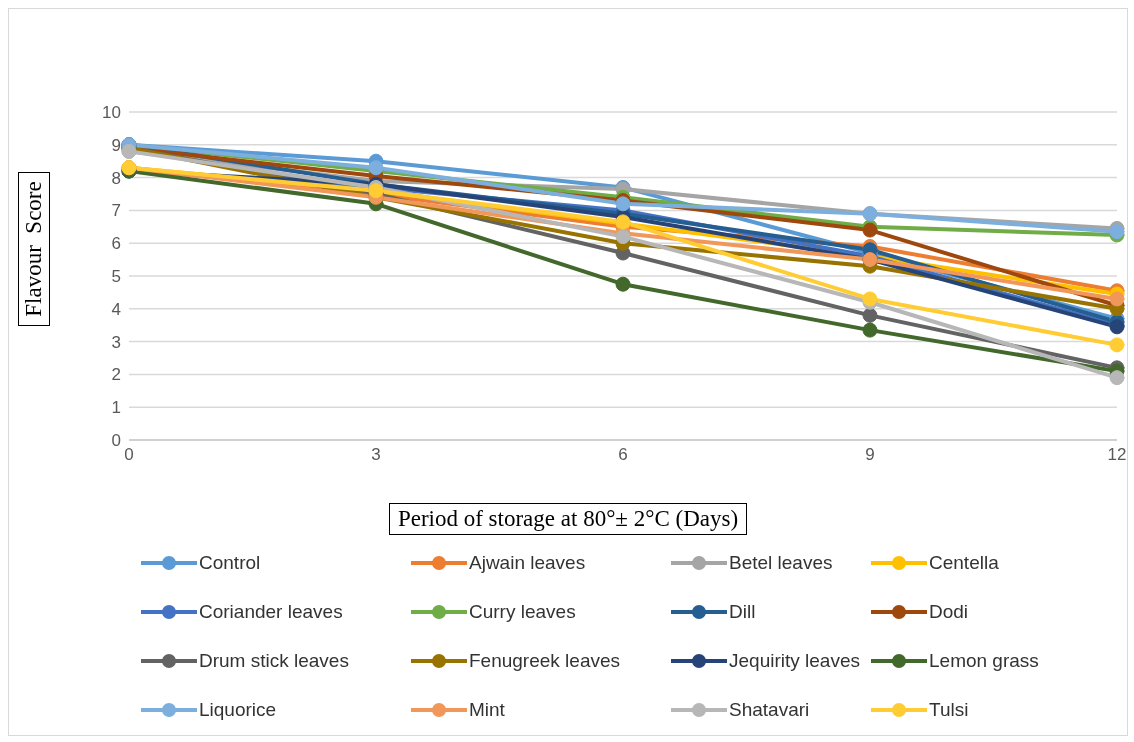  What do you see at coordinates (230, 562) in the screenshot?
I see `legend-label: Control` at bounding box center [230, 562].